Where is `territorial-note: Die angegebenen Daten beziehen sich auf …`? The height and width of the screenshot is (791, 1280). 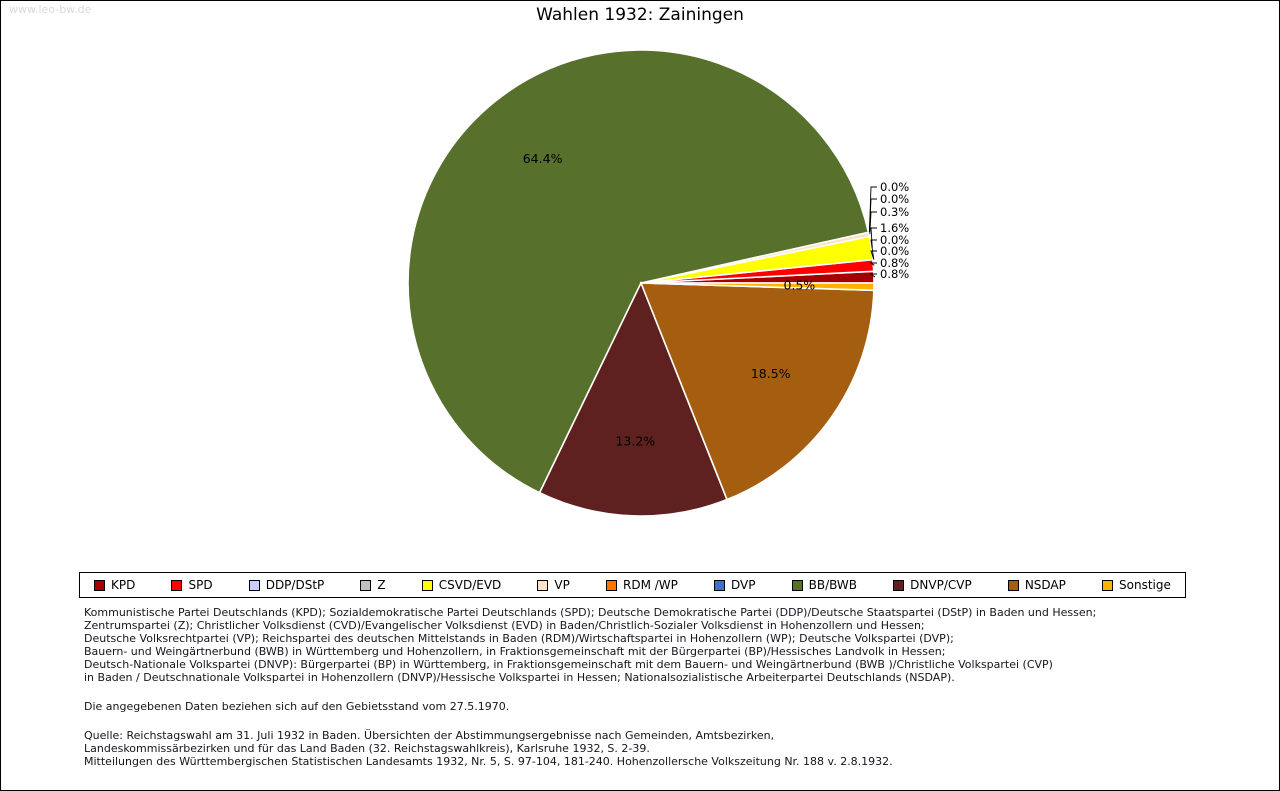 territorial-note: Die angegebenen Daten beziehen sich auf … is located at coordinates (297, 706).